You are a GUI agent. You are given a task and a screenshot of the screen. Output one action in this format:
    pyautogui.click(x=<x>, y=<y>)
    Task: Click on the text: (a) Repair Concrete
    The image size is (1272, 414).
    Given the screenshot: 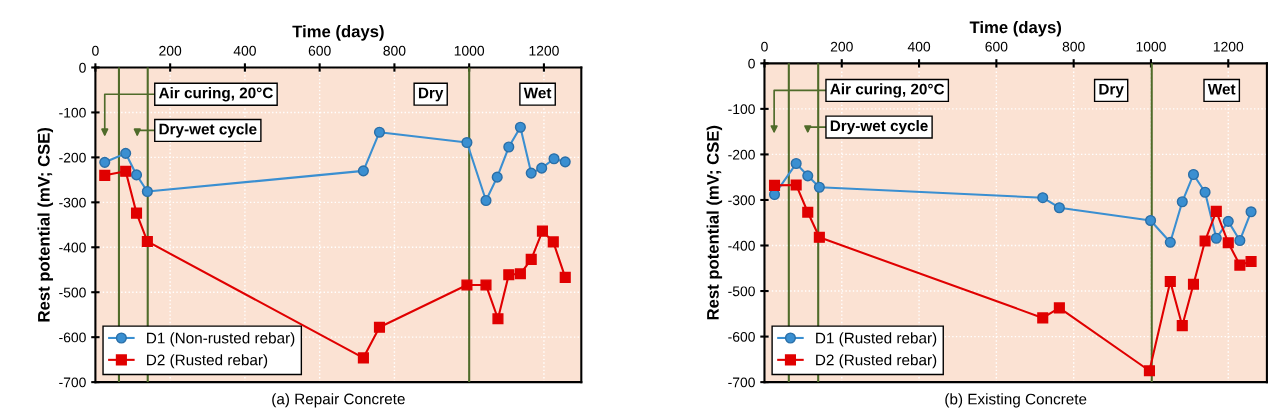 What is the action you would take?
    pyautogui.click(x=338, y=400)
    